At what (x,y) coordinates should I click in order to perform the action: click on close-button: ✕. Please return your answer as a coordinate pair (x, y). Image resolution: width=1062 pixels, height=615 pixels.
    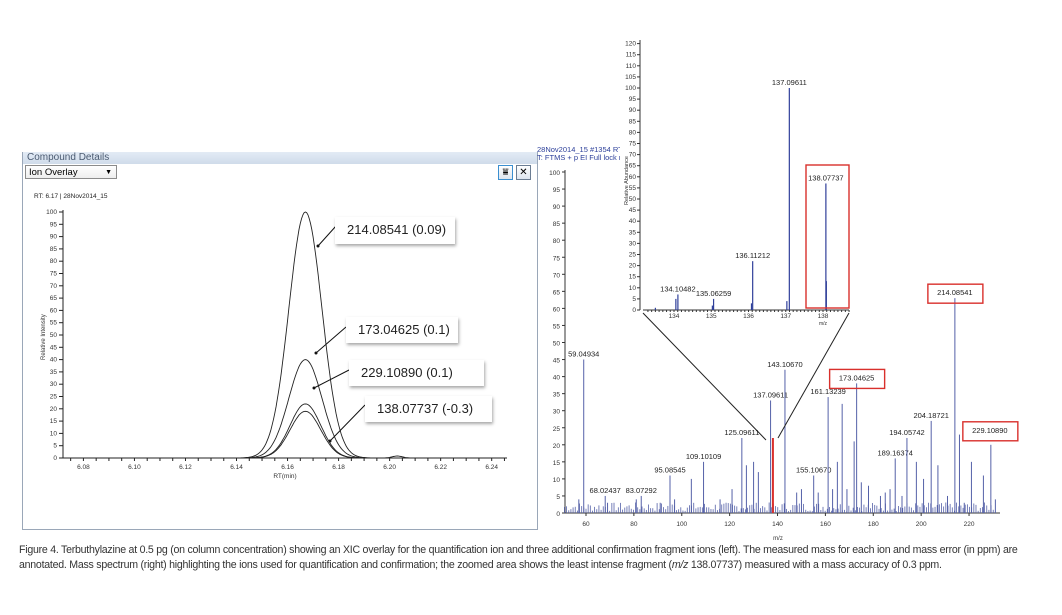
    Looking at the image, I should click on (523, 172).